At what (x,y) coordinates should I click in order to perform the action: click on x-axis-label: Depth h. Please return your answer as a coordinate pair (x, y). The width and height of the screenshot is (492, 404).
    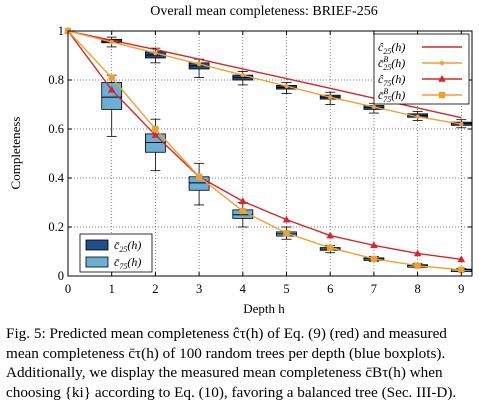
    Looking at the image, I should click on (264, 308).